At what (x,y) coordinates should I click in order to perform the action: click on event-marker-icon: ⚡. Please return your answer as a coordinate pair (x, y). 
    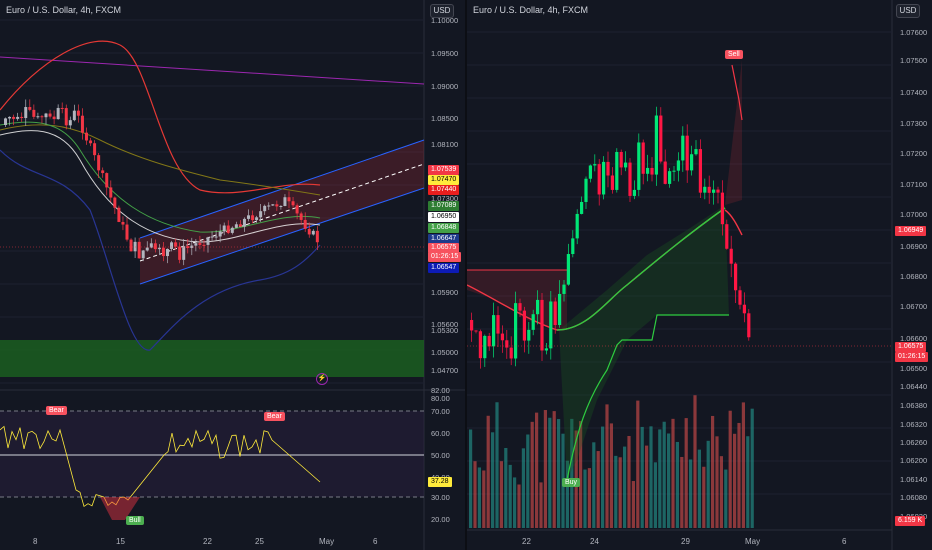
    Looking at the image, I should click on (322, 379).